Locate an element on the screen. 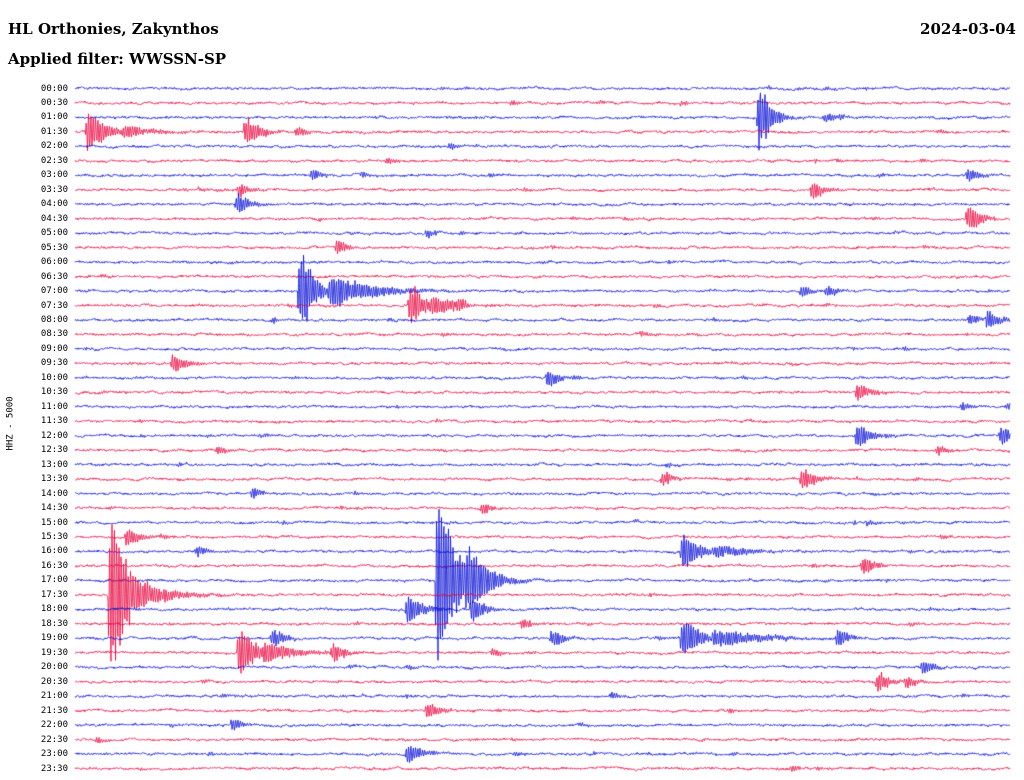 This screenshot has height=780, width=1024. time-label: 06:30 is located at coordinates (54, 276).